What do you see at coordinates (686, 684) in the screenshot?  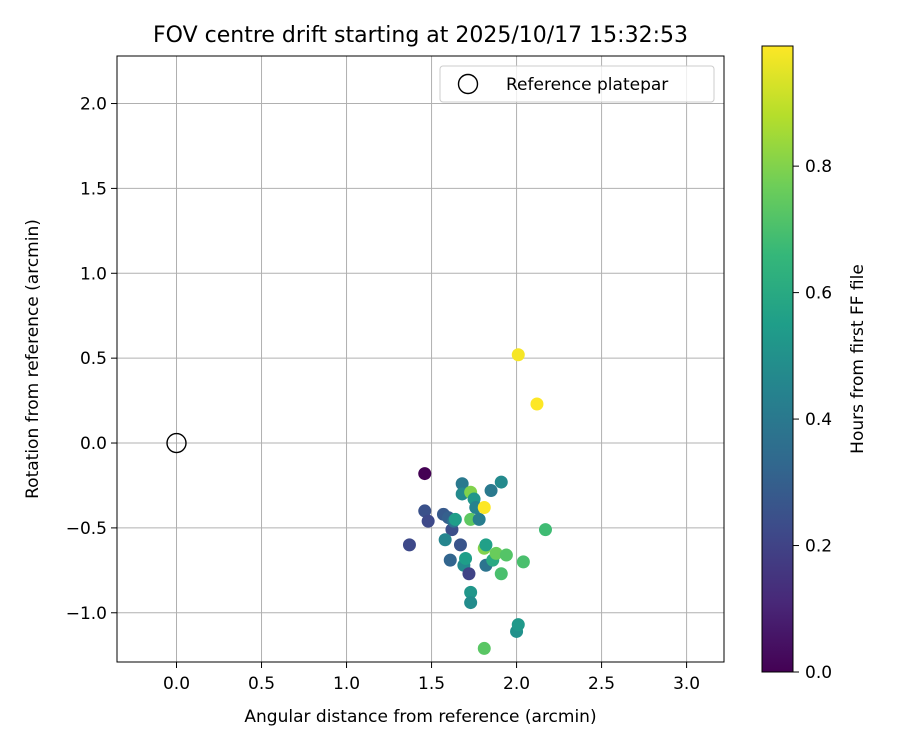 I see `x-tick-label: 3.0` at bounding box center [686, 684].